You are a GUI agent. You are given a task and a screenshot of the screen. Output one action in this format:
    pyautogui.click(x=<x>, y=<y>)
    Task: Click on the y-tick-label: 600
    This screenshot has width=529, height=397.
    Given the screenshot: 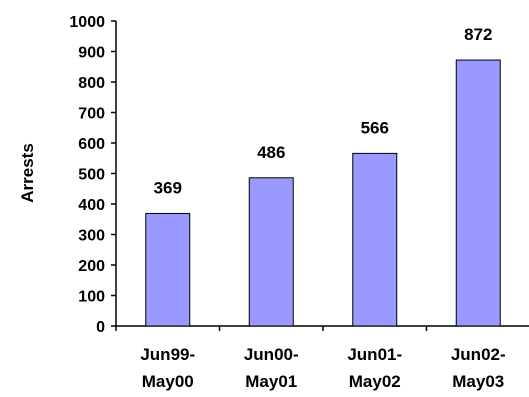 What is the action you would take?
    pyautogui.click(x=91, y=144)
    